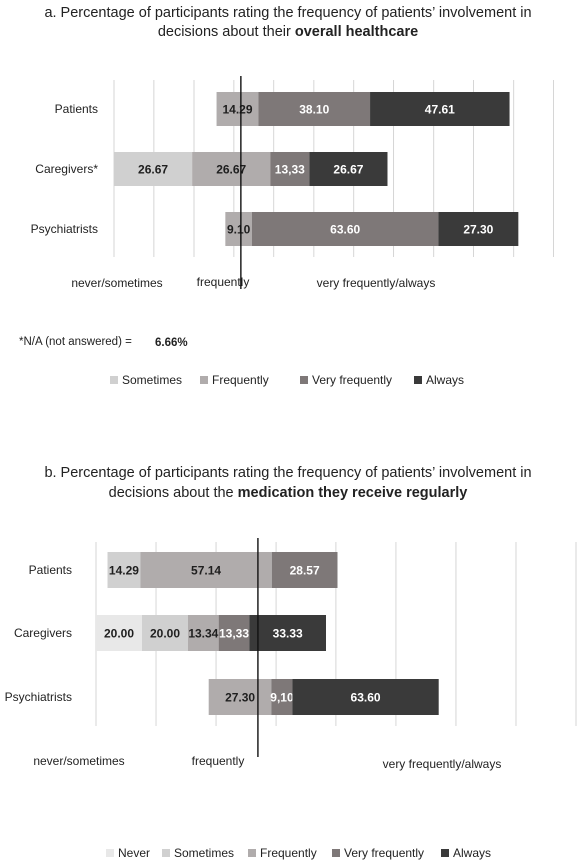  What do you see at coordinates (78, 761) in the screenshot?
I see `panel-b-axis-label-never-sometimes: never/sometimes` at bounding box center [78, 761].